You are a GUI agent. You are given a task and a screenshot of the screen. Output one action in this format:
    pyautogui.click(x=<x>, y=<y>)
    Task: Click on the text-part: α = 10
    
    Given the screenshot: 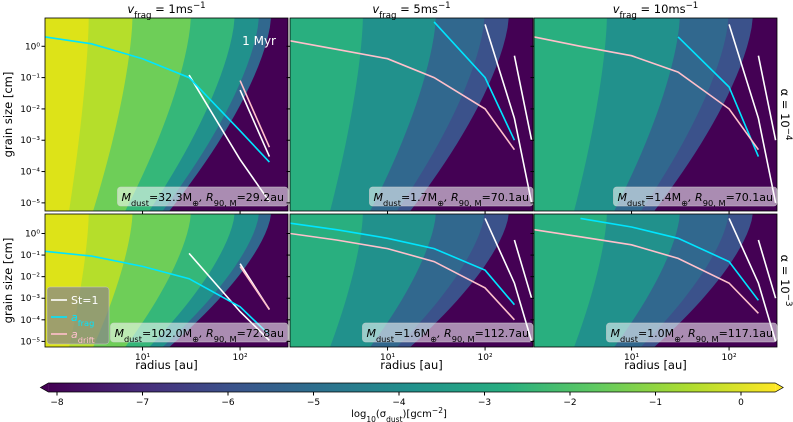 What is the action you would take?
    pyautogui.click(x=785, y=108)
    